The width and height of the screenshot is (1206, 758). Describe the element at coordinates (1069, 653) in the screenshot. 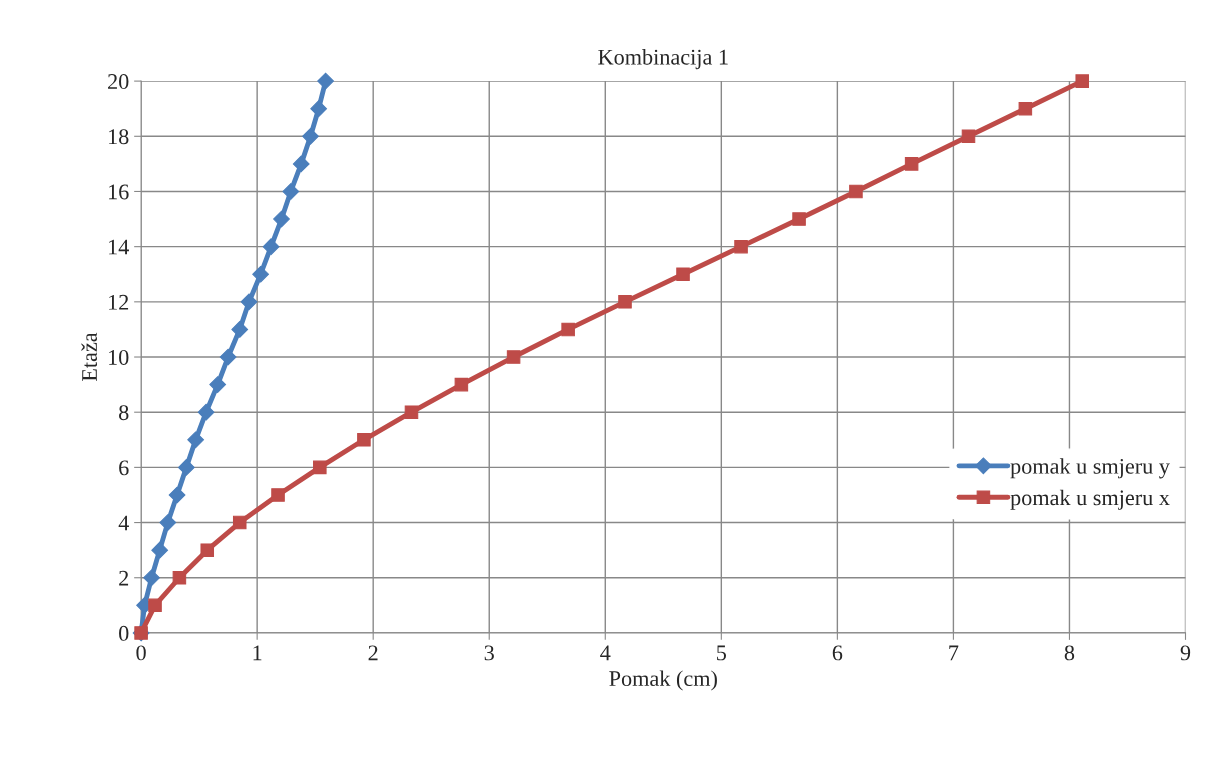

I see `x-tick-label: 8` at that location.